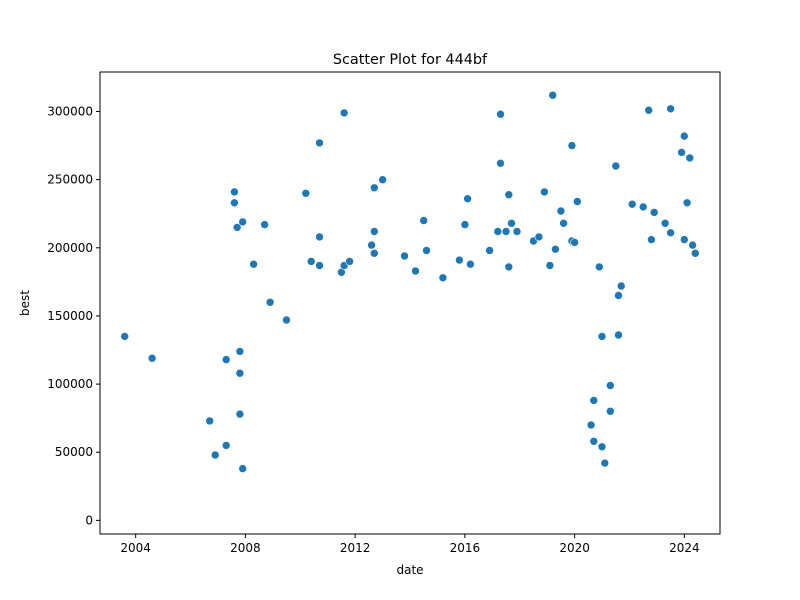 The width and height of the screenshot is (800, 600). Describe the element at coordinates (70, 248) in the screenshot. I see `y-tick-label: 200000` at that location.